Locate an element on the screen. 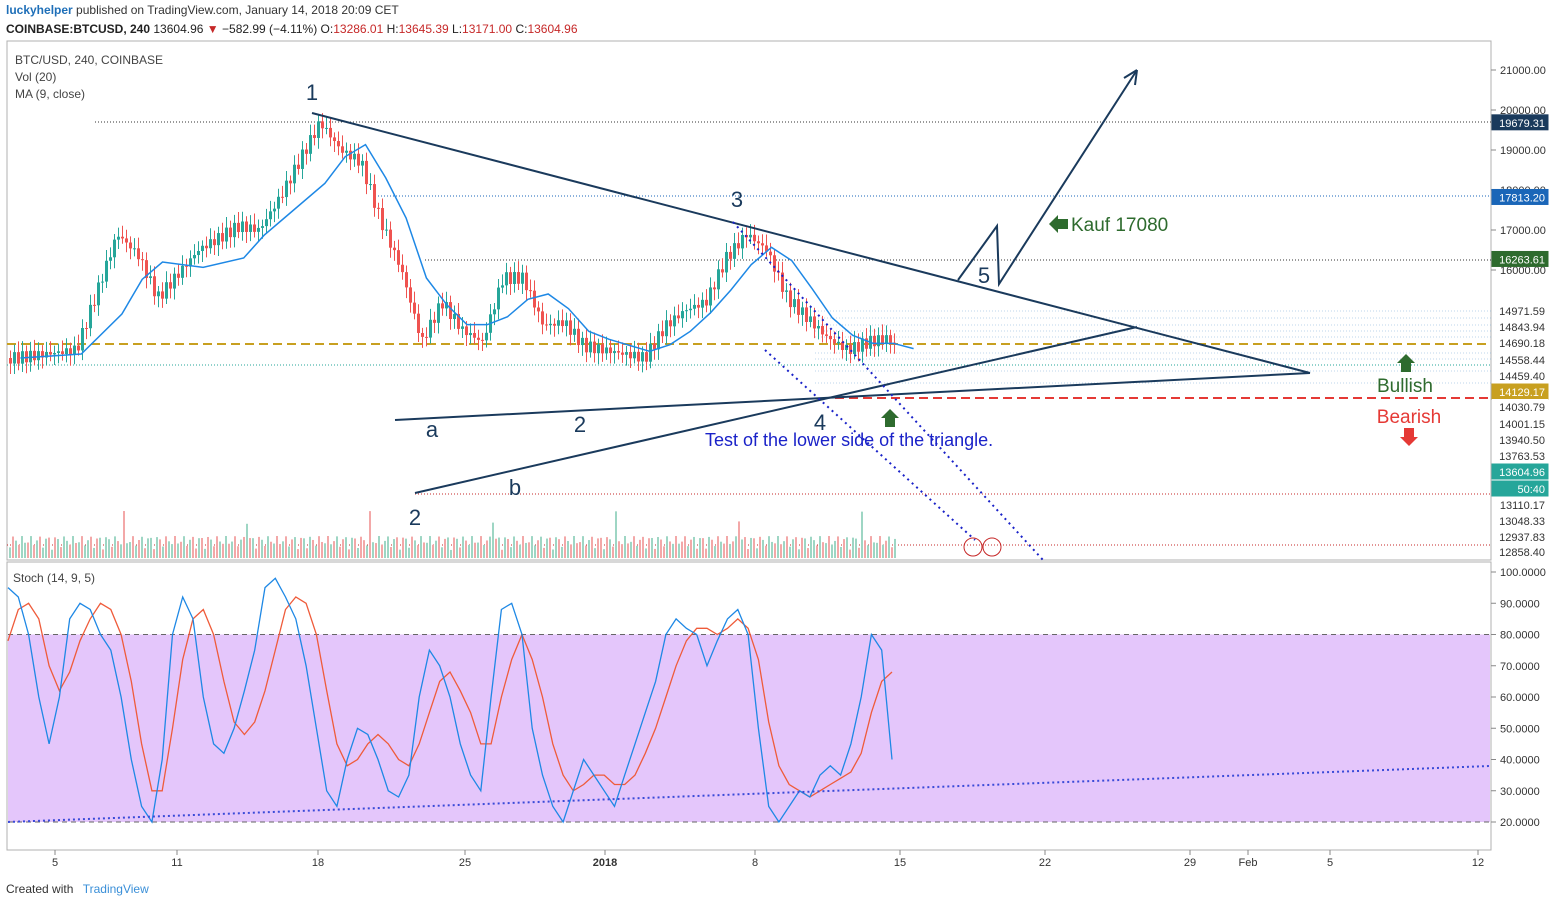 The width and height of the screenshot is (1556, 908). wave-label: 2 is located at coordinates (580, 424).